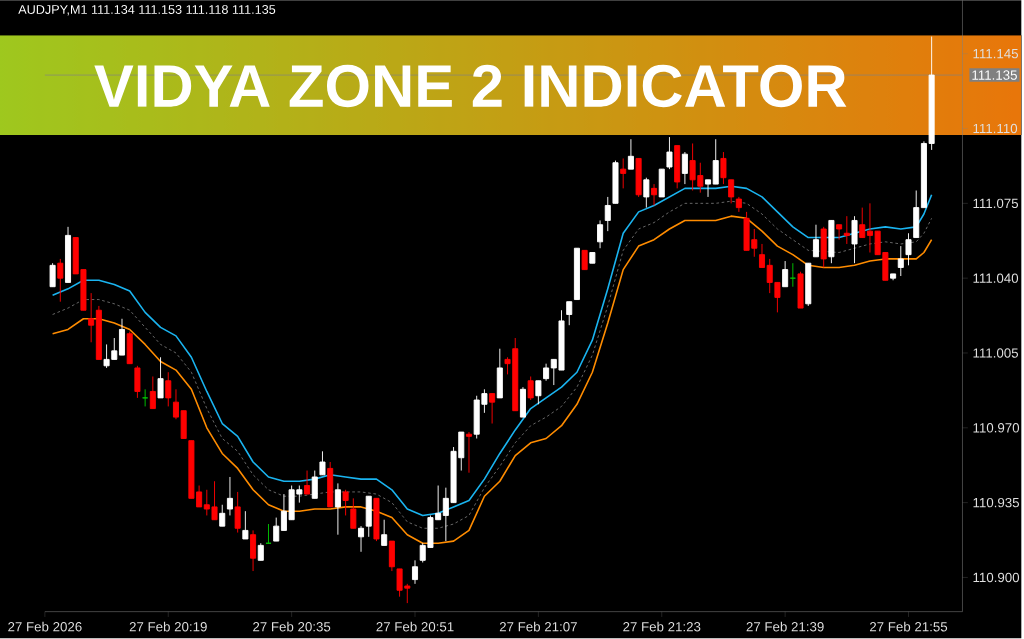 The width and height of the screenshot is (1024, 639). Describe the element at coordinates (996, 503) in the screenshot. I see `y-tick-label: 110.935` at that location.